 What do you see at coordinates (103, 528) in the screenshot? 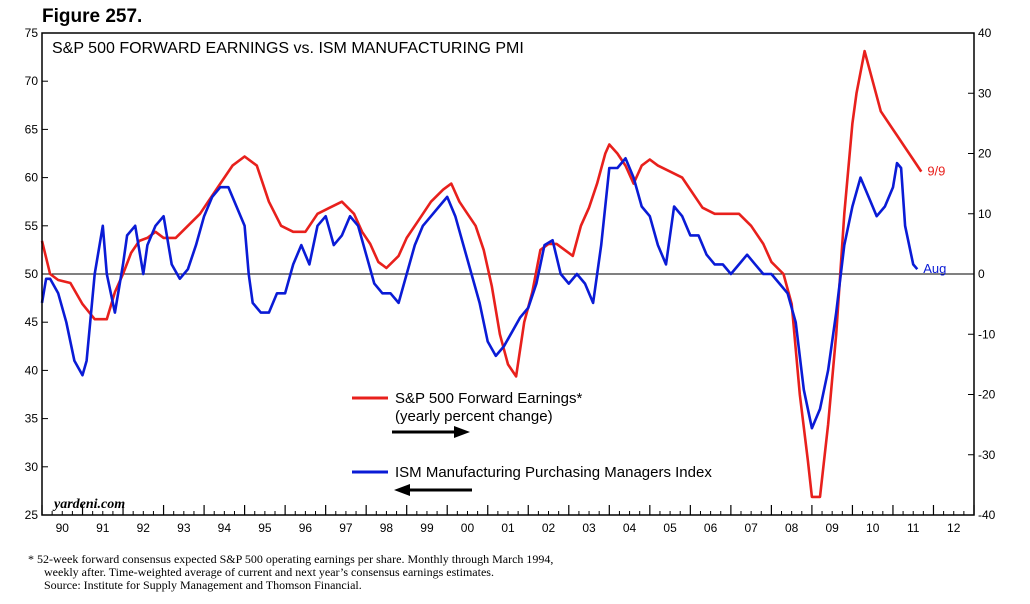
I see `x-tick-label: 91` at bounding box center [103, 528].